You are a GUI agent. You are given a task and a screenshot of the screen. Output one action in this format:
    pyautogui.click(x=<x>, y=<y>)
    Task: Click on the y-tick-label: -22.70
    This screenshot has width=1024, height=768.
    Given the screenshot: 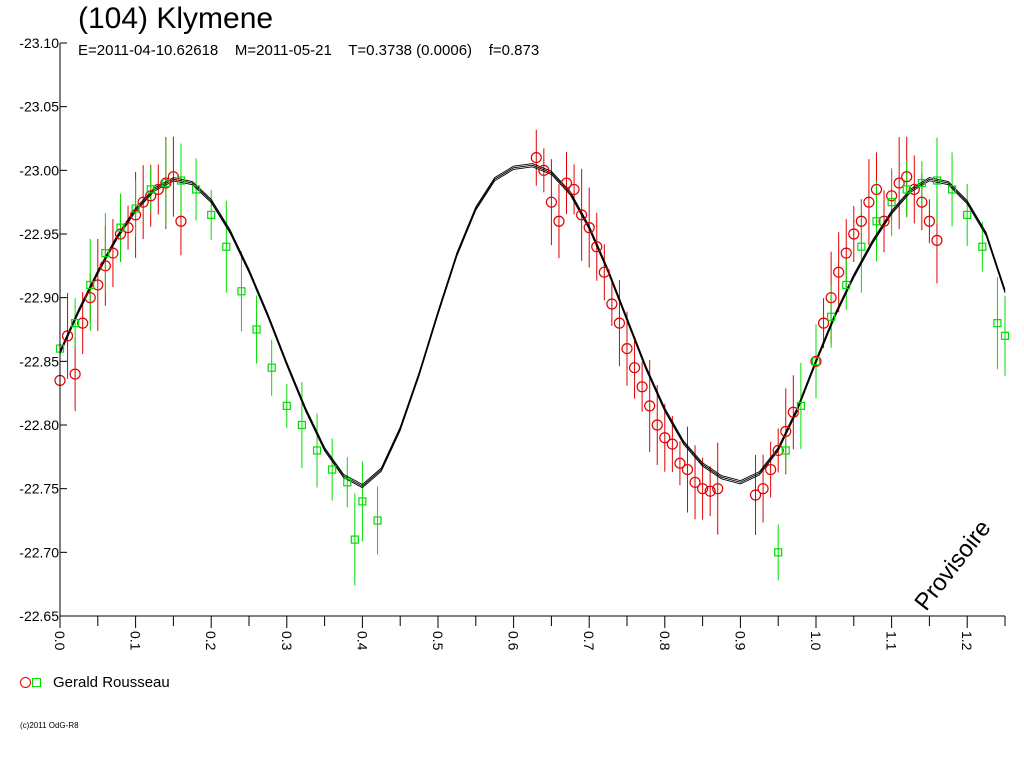 What is the action you would take?
    pyautogui.click(x=39, y=552)
    